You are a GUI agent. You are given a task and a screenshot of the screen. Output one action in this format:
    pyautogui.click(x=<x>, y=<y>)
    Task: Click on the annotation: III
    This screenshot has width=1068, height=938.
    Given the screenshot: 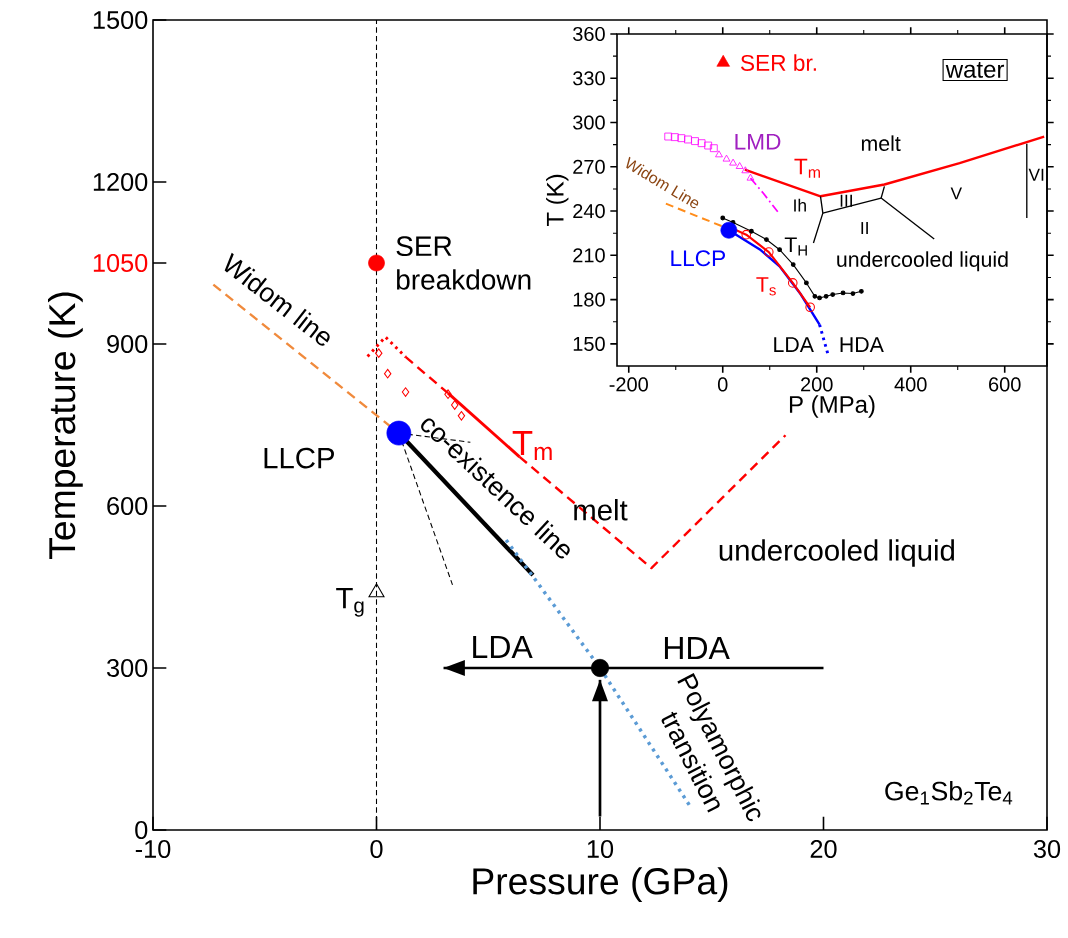 What is the action you would take?
    pyautogui.click(x=846, y=200)
    